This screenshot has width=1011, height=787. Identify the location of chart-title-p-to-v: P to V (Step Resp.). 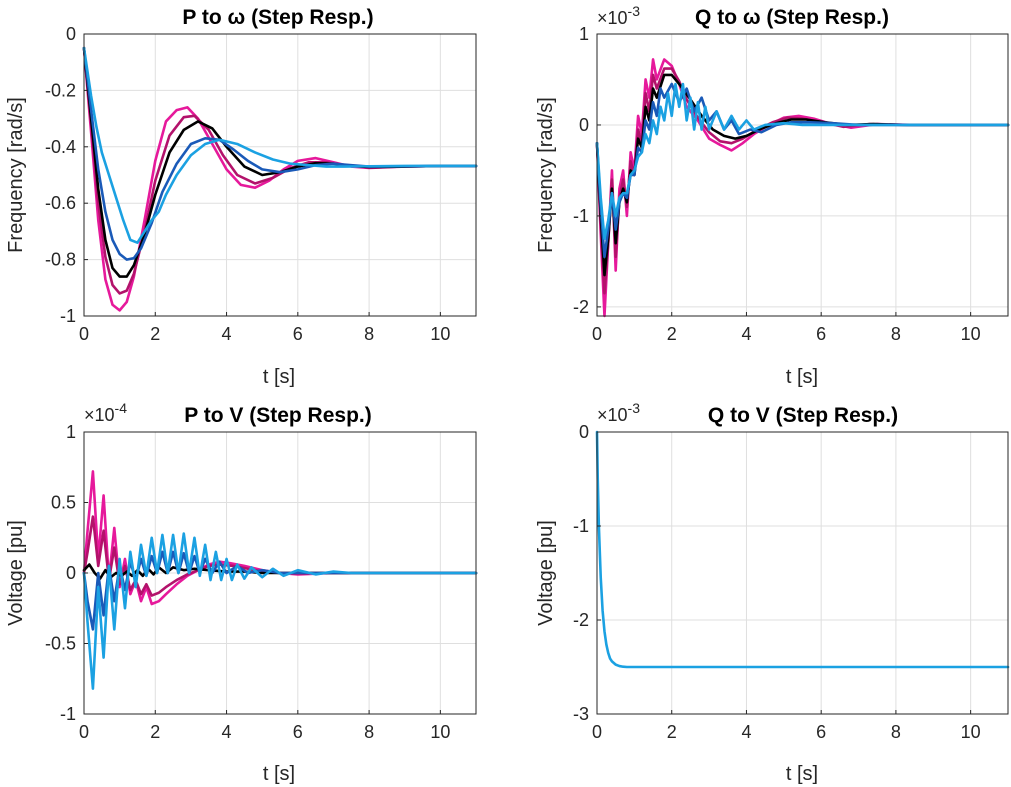
(277, 415).